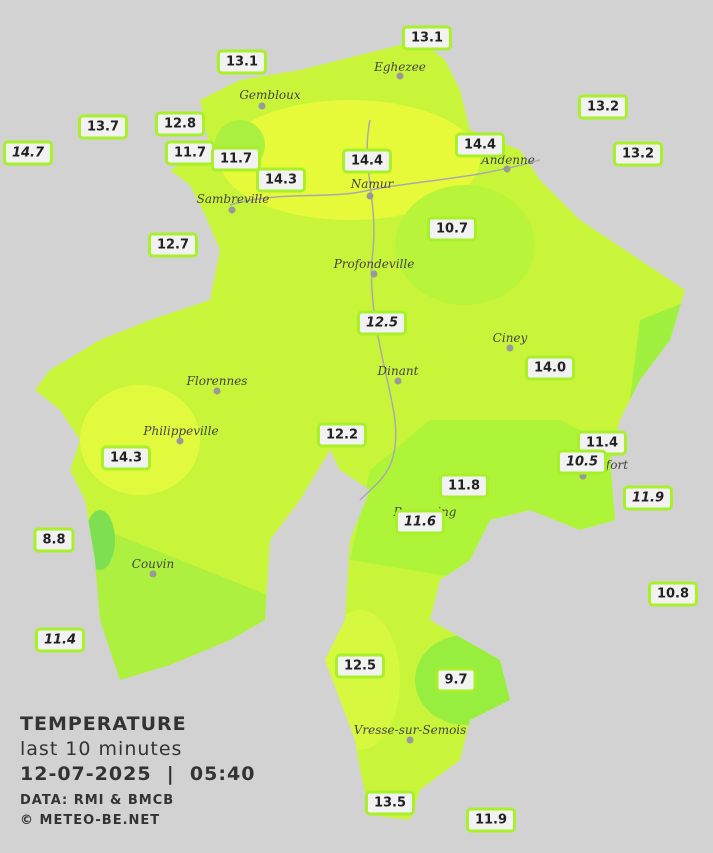  What do you see at coordinates (400, 67) in the screenshot?
I see `city-label: Eghezee` at bounding box center [400, 67].